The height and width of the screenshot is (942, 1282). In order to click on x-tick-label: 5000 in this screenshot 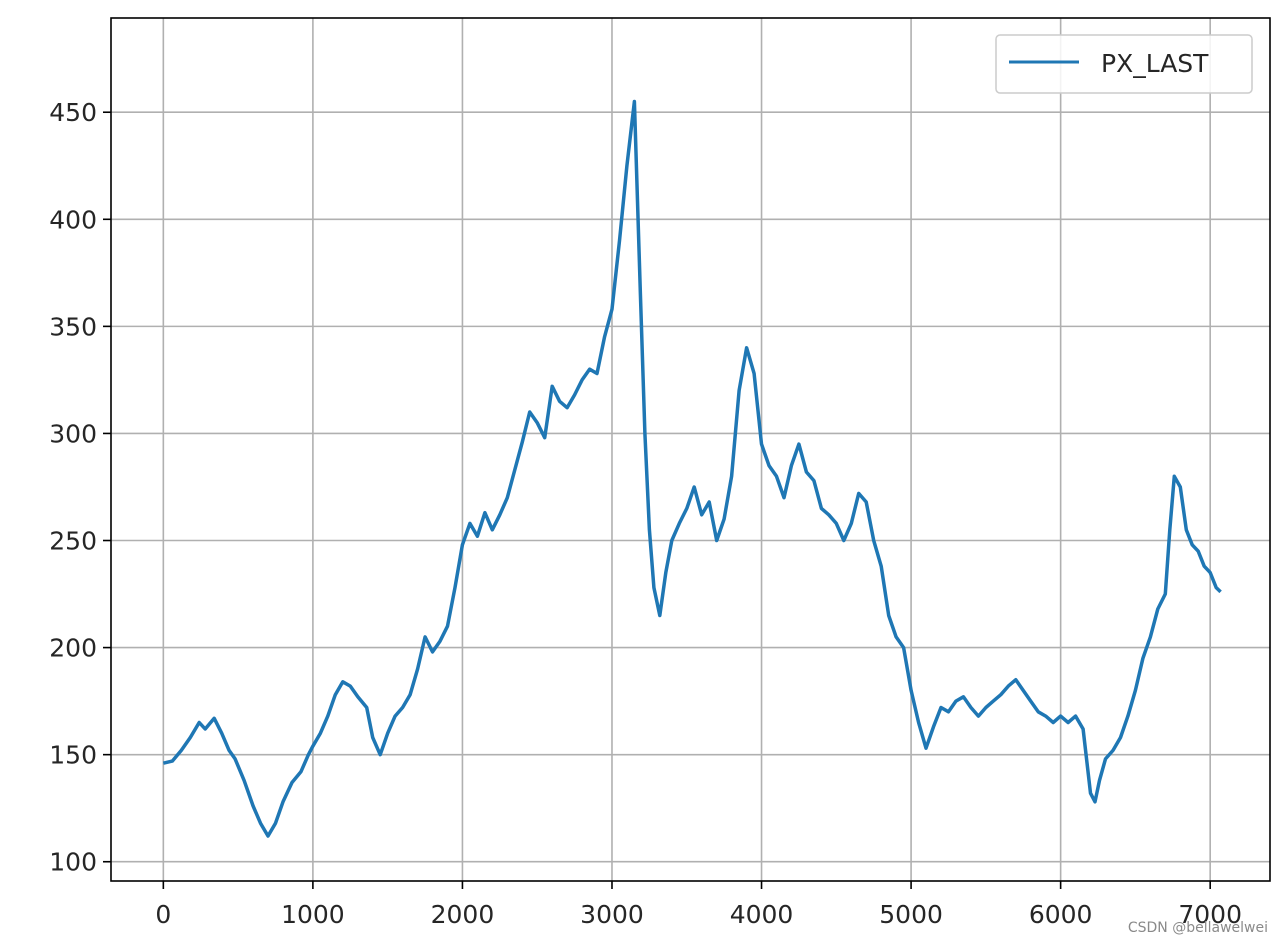, I will do `click(911, 914)`.